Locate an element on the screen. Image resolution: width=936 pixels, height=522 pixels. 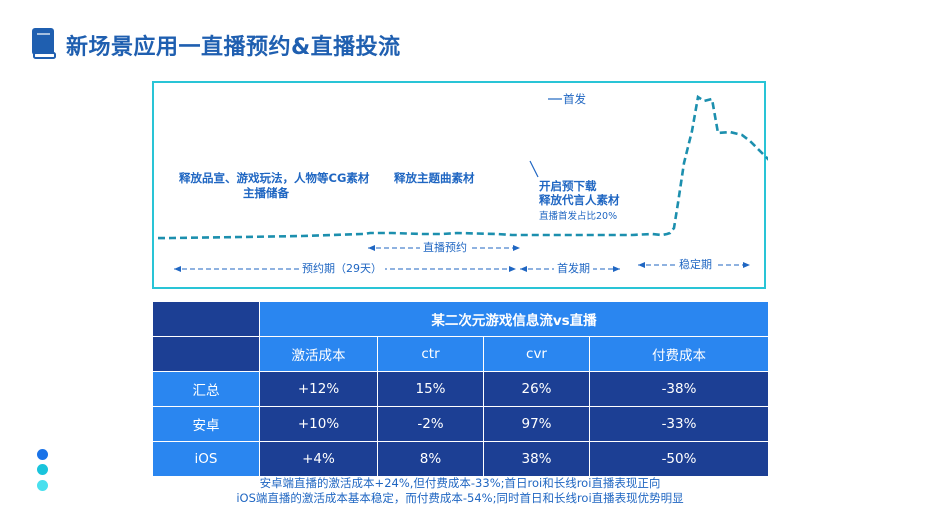
table-row: 汇总 +12% 15% 26% -38% is located at coordinates (461, 389).